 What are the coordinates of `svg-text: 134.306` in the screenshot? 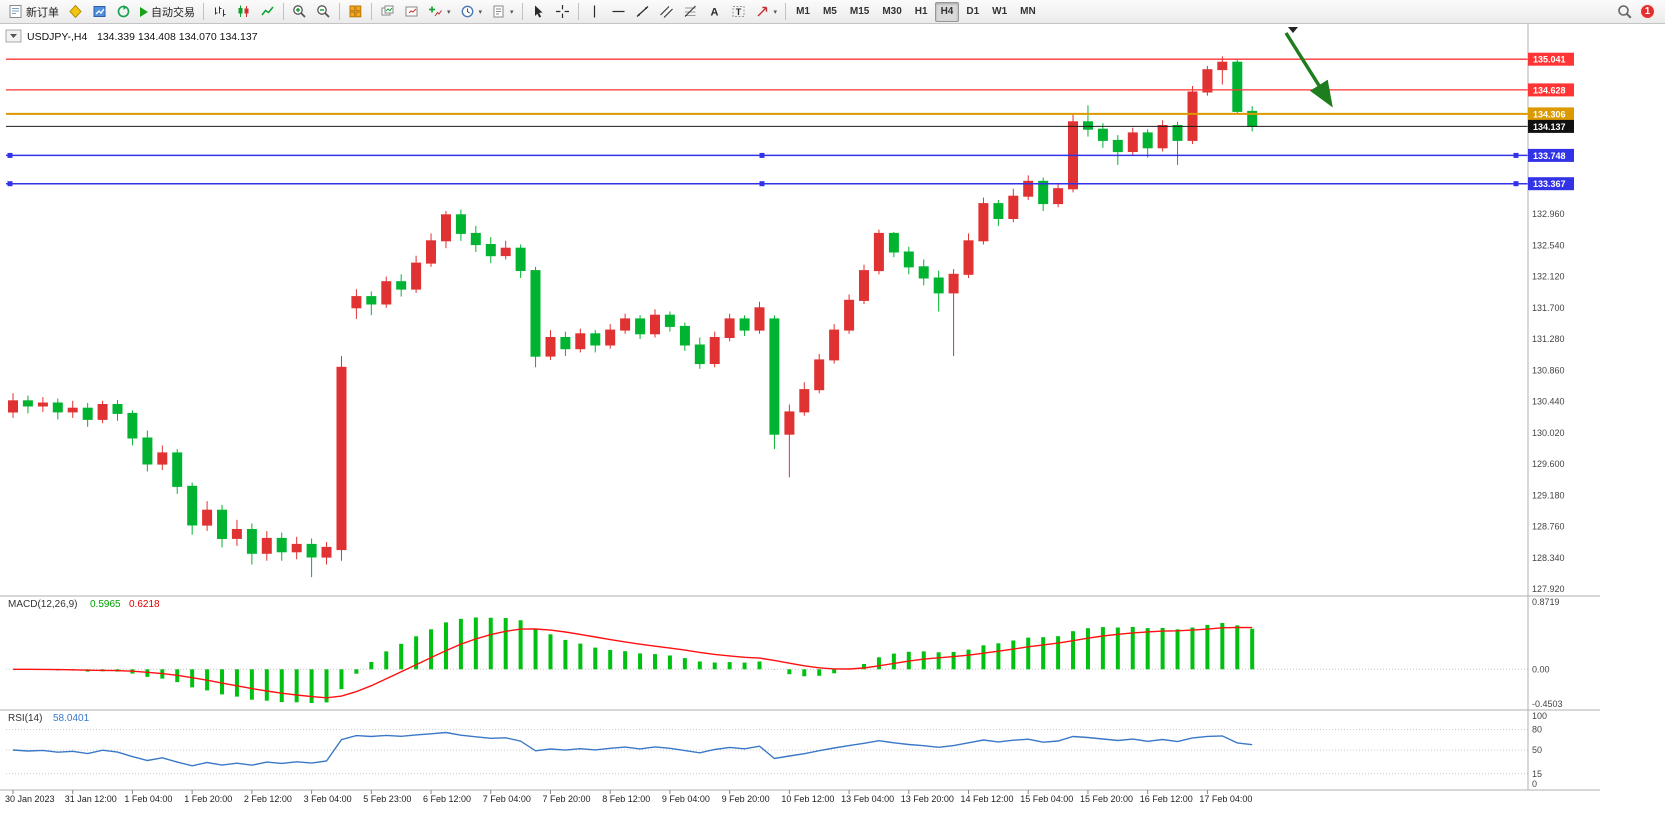 It's located at (1549, 114).